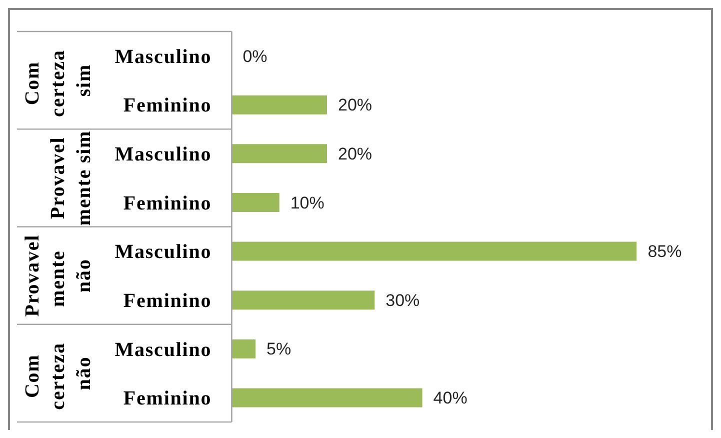  I want to click on data-label: 30%, so click(403, 300).